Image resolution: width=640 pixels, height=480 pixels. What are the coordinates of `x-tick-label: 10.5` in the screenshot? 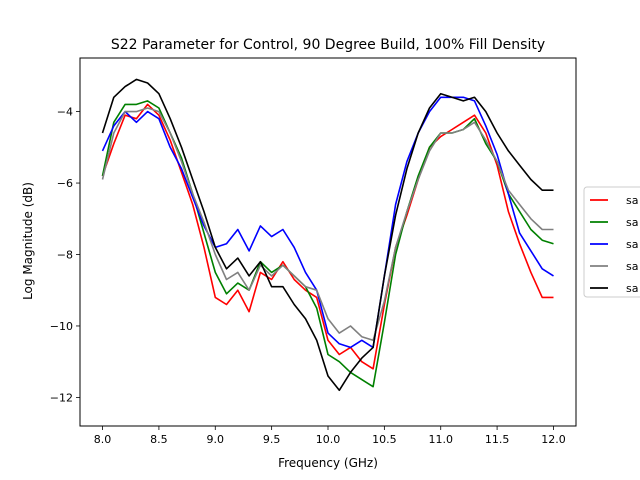 It's located at (384, 439).